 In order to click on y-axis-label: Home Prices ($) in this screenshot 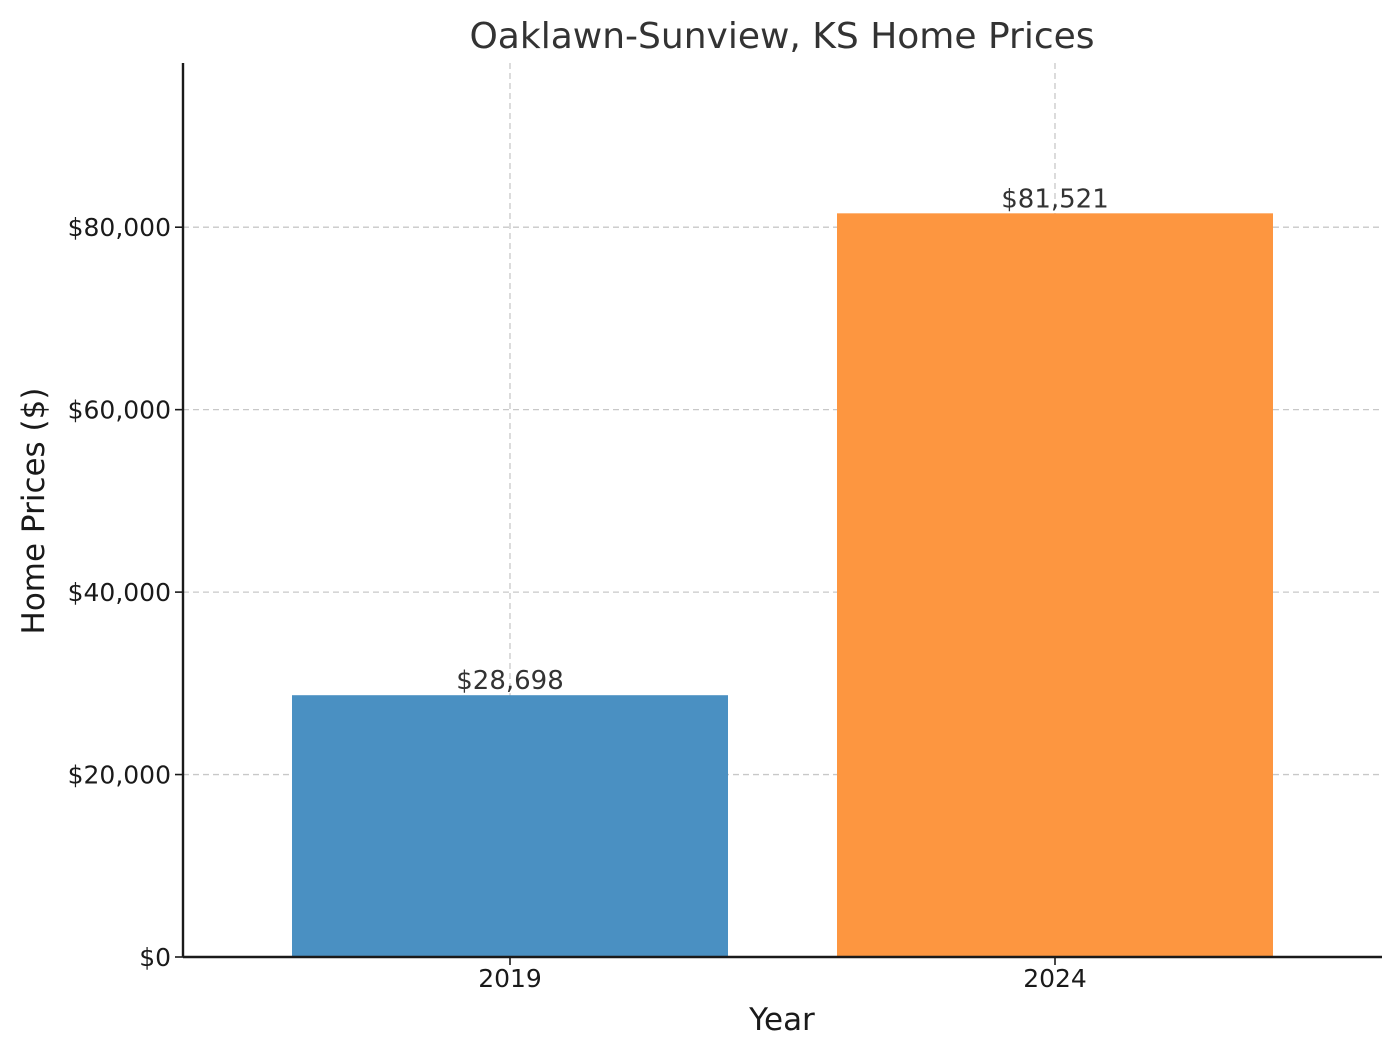, I will do `click(34, 511)`.